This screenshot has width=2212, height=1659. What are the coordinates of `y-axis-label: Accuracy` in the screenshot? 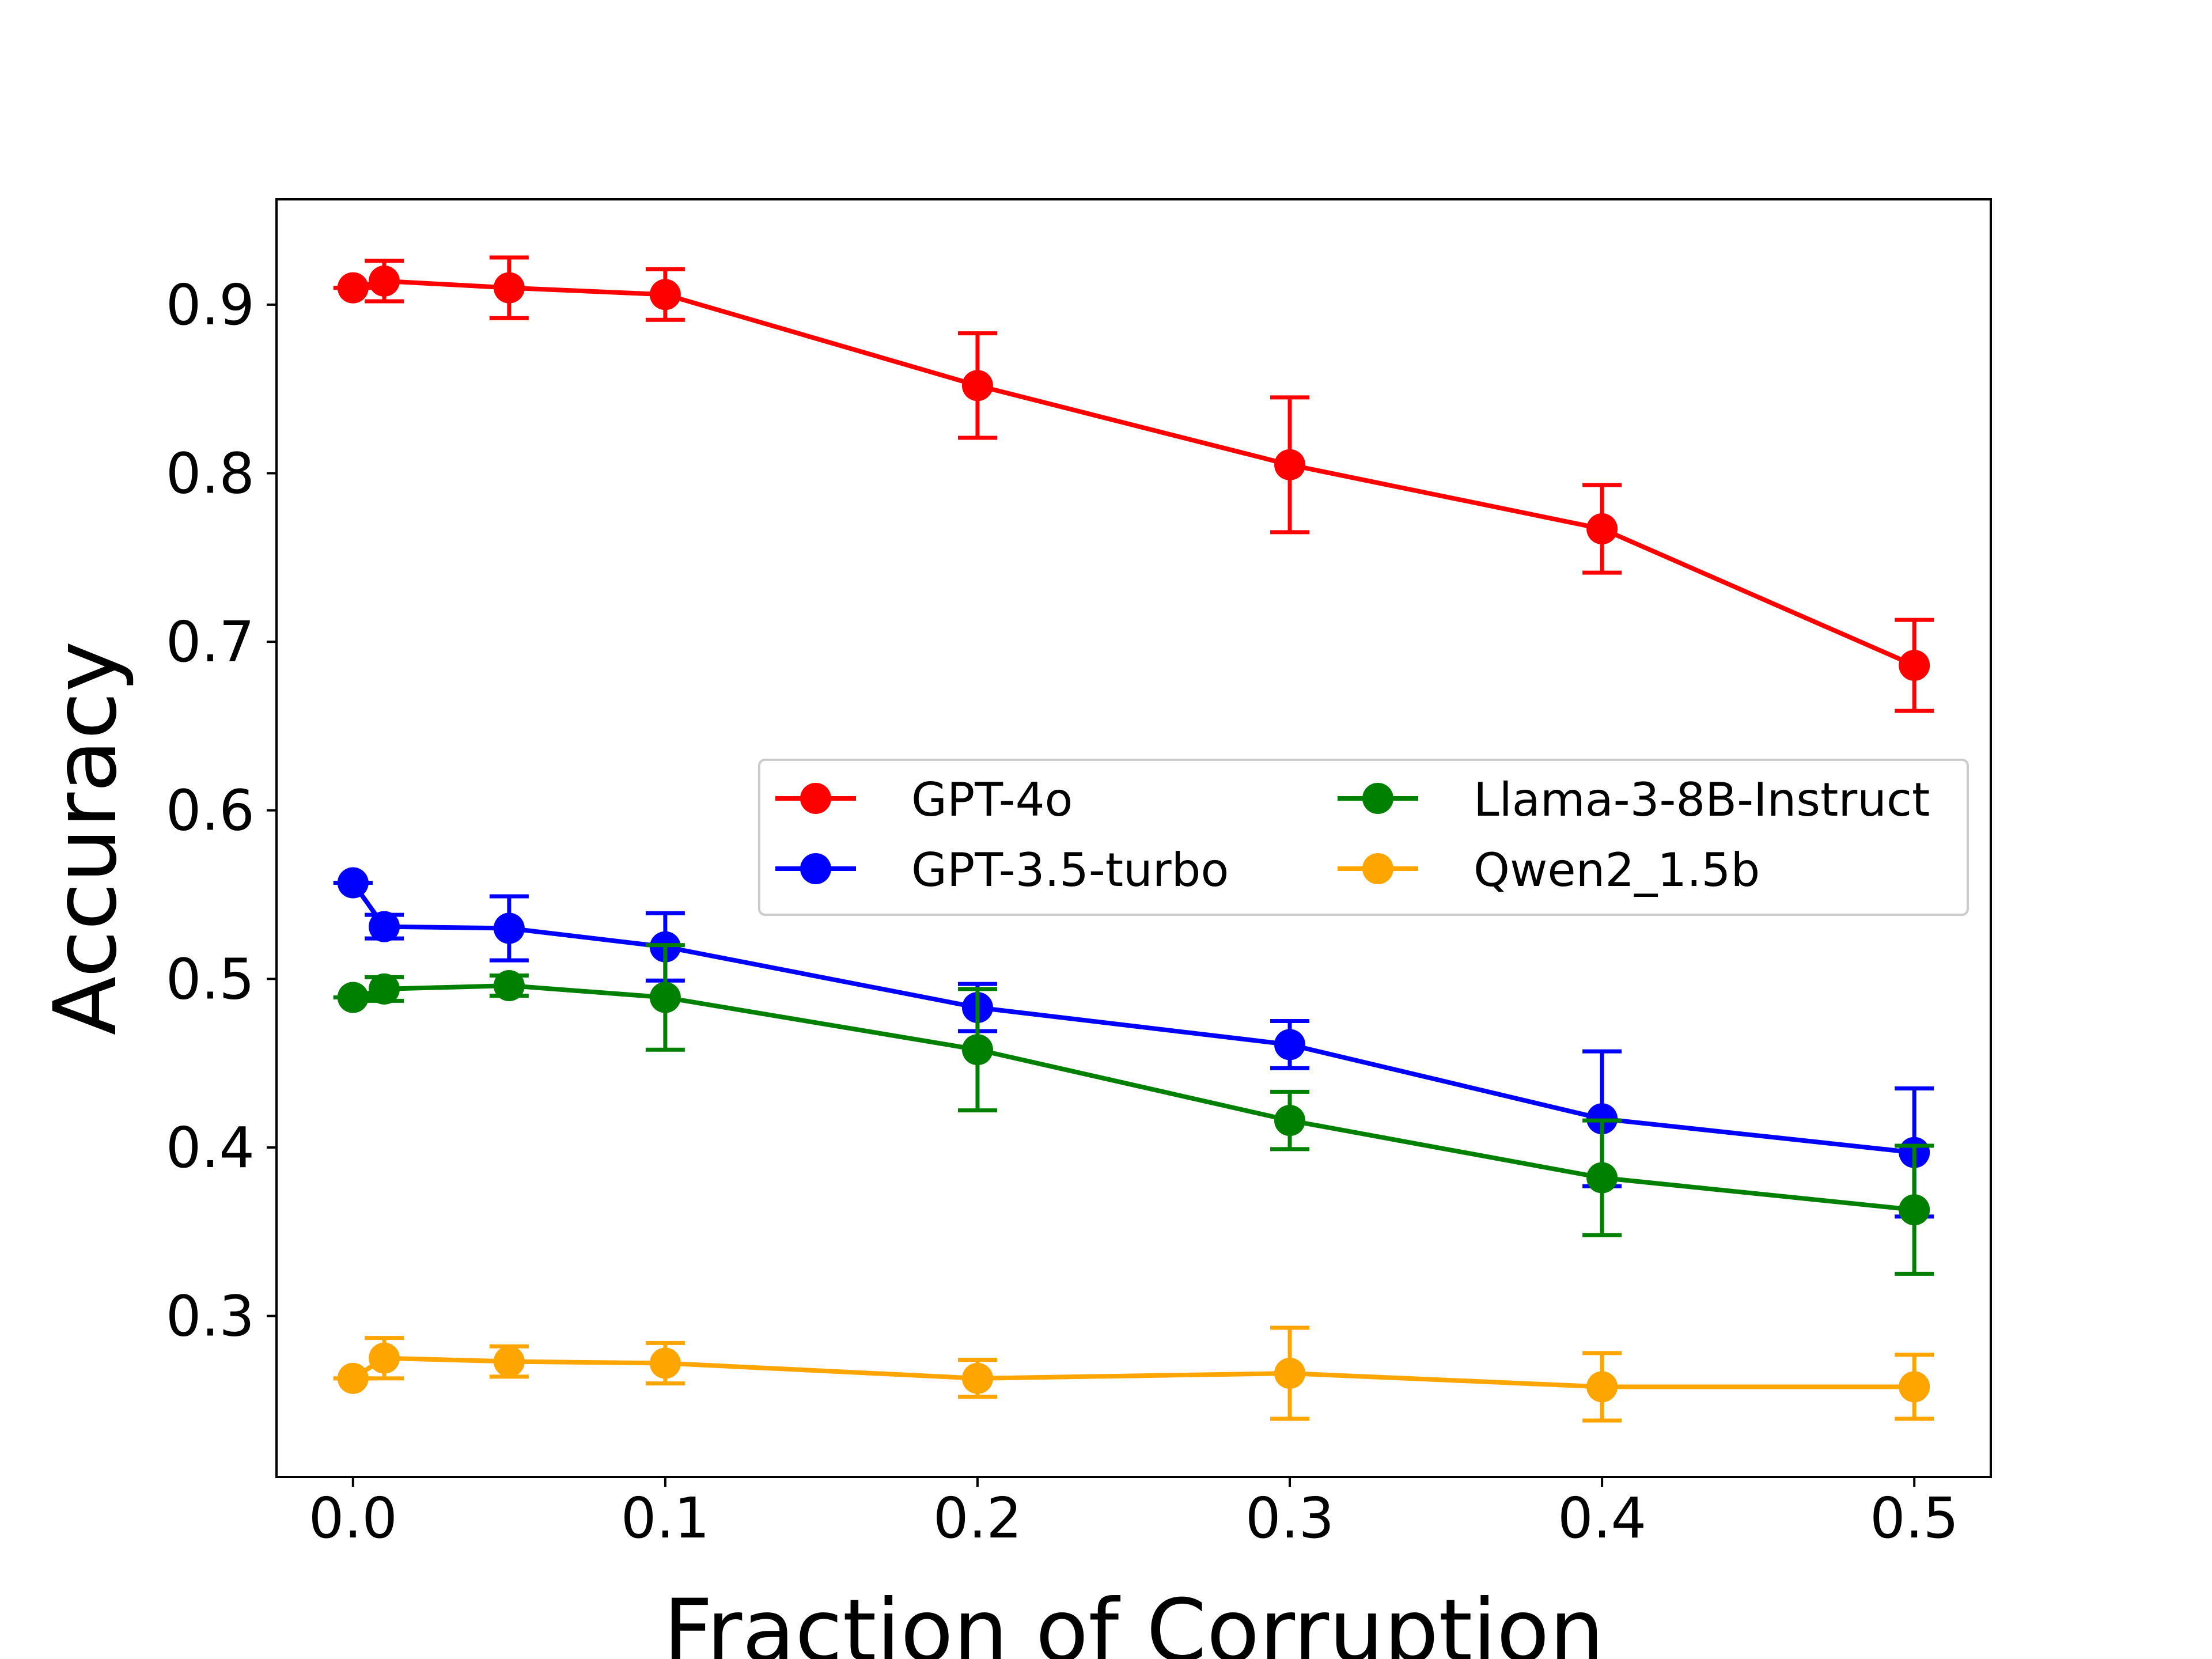 It's located at (86, 838).